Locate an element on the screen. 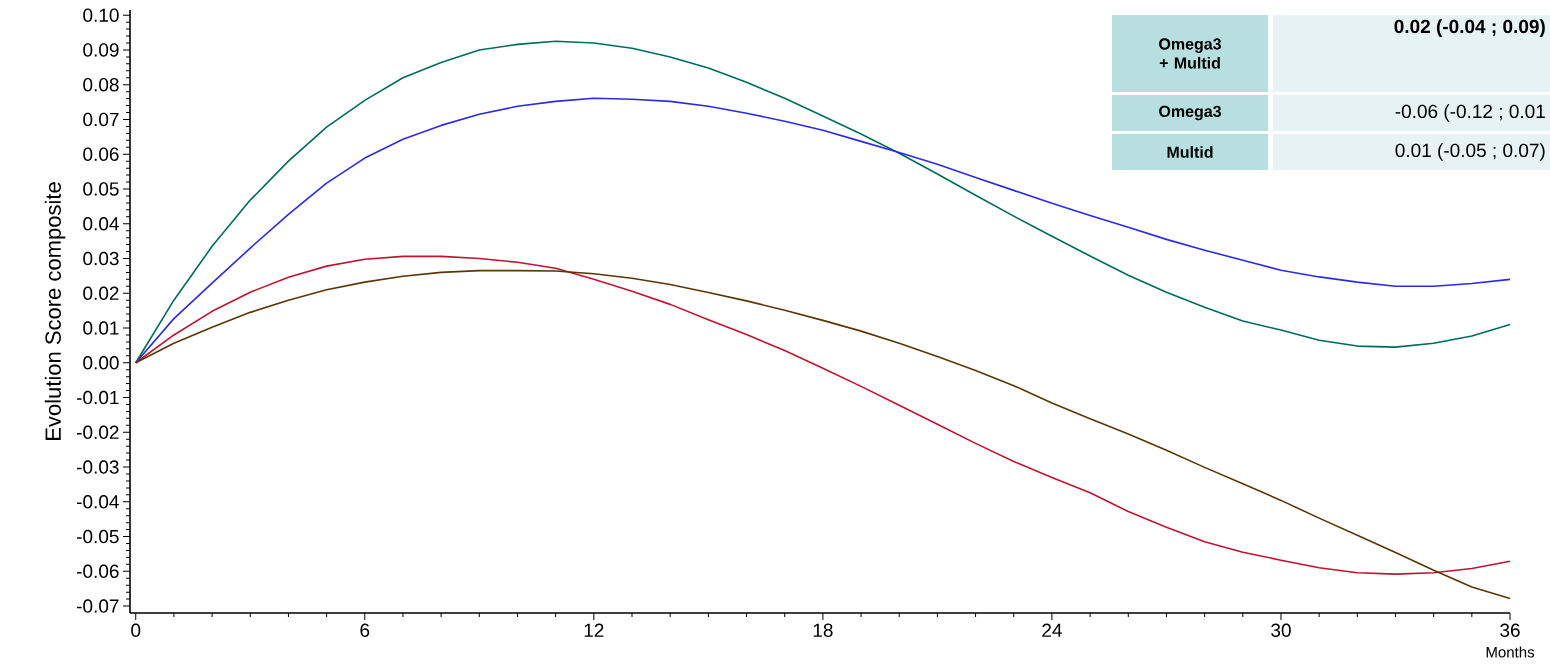 The width and height of the screenshot is (1550, 670). y-tick-label: -0.03 is located at coordinates (98, 467).